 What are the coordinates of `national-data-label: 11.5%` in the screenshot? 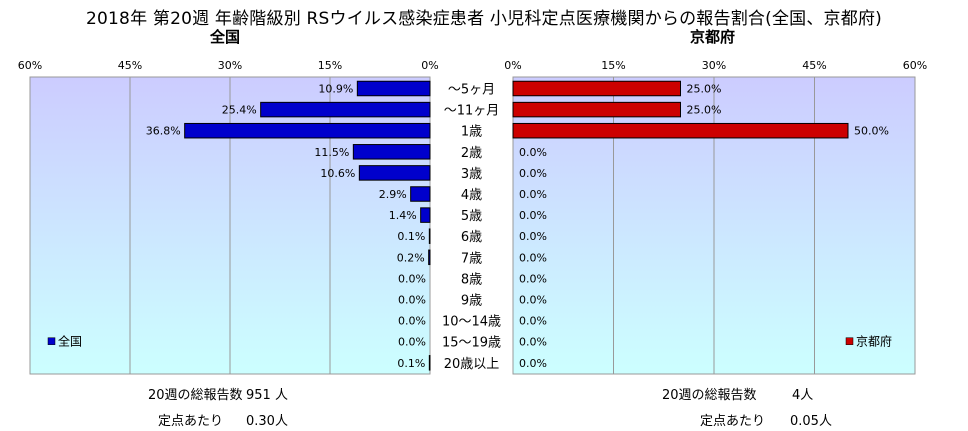 It's located at (331, 152).